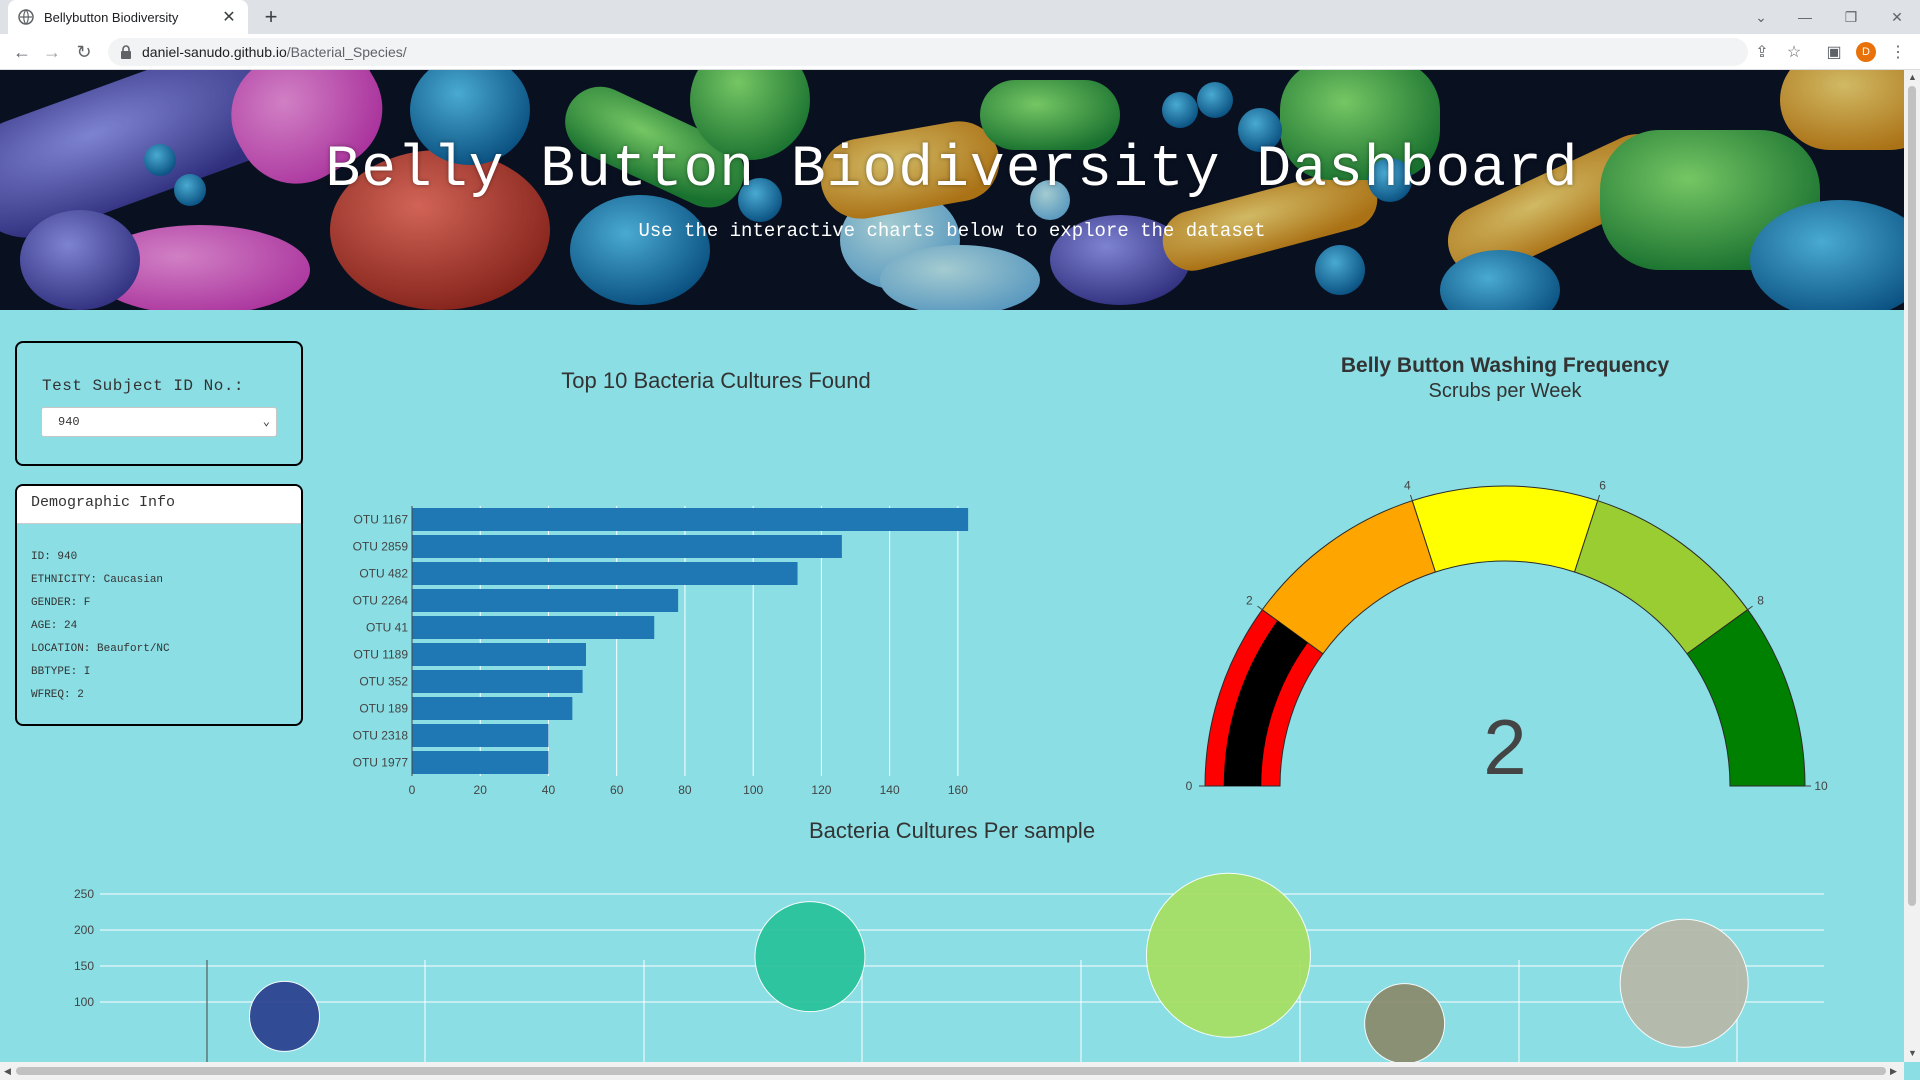 This screenshot has height=1080, width=1920. I want to click on bar-x-tick-label: 20, so click(481, 790).